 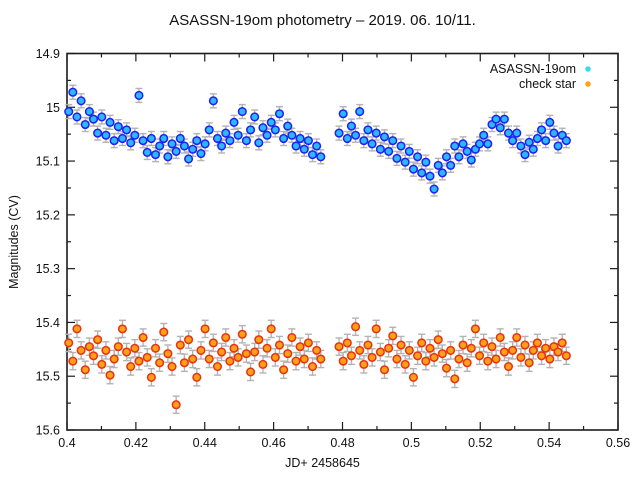 What do you see at coordinates (533, 69) in the screenshot?
I see `legend-label: ASASSN-19om` at bounding box center [533, 69].